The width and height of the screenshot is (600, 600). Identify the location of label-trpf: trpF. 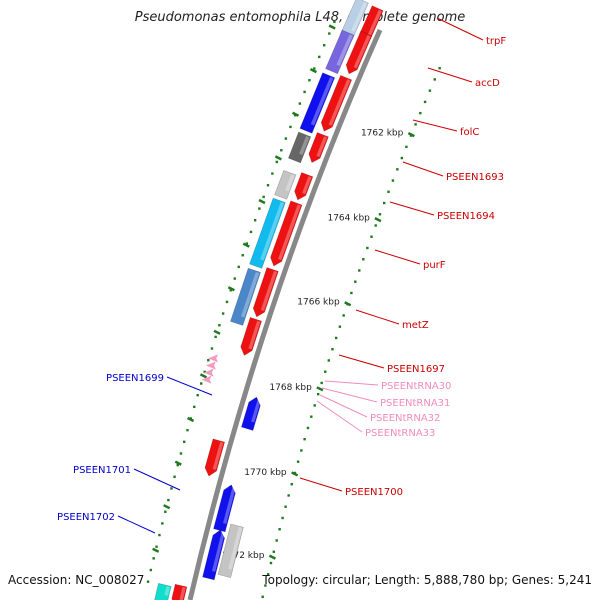
(496, 41).